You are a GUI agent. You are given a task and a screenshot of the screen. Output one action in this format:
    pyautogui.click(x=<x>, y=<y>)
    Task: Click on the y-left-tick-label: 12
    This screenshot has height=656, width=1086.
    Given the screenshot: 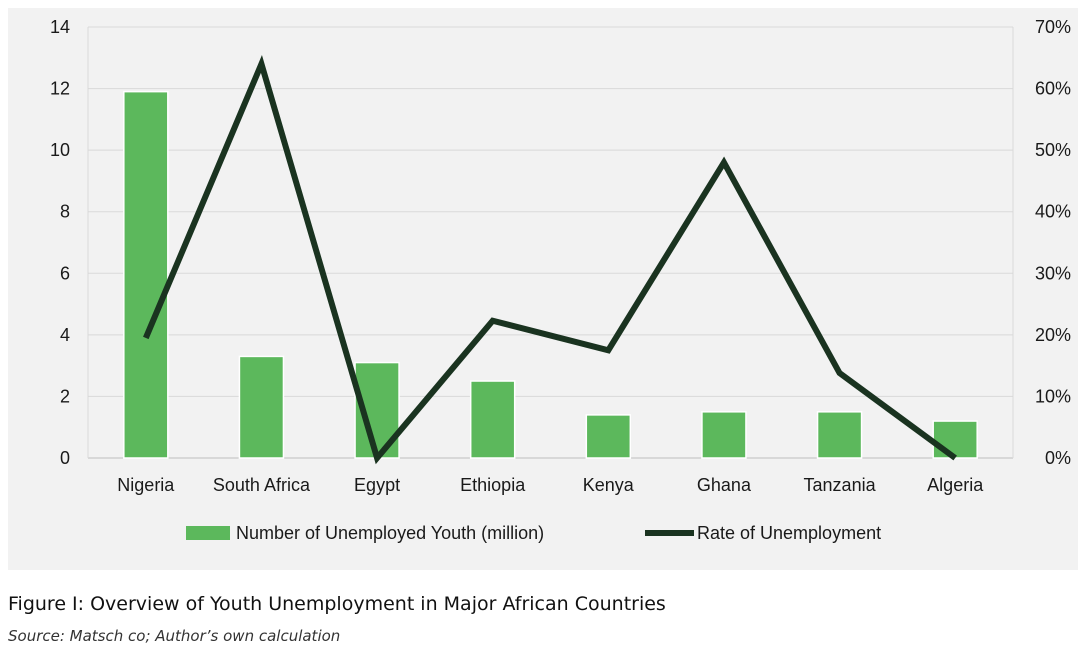 What is the action you would take?
    pyautogui.click(x=60, y=89)
    